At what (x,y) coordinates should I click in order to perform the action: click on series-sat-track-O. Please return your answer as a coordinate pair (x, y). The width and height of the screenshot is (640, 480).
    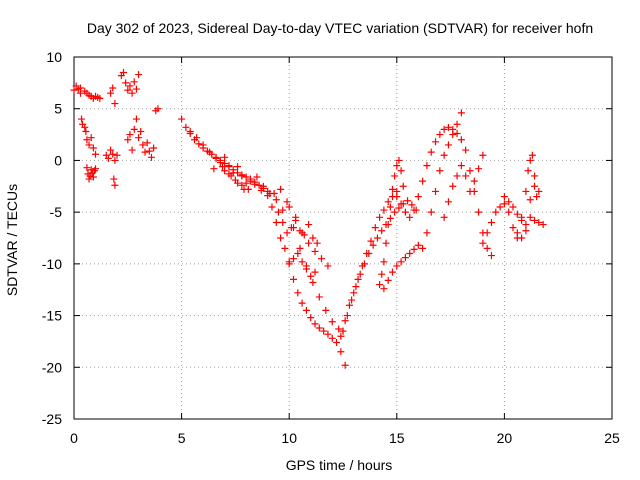
    Looking at the image, I should click on (401, 267).